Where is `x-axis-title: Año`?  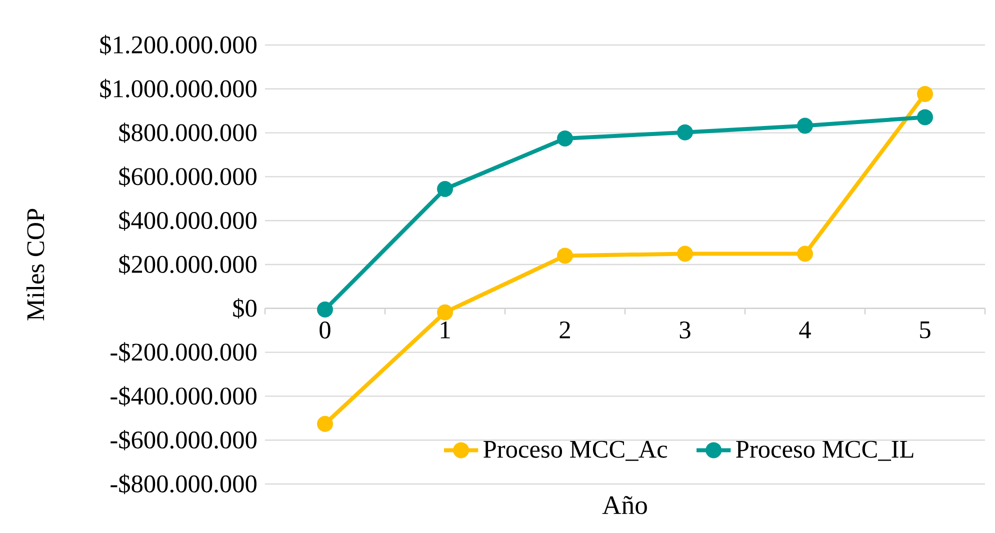 x-axis-title: Año is located at coordinates (624, 505).